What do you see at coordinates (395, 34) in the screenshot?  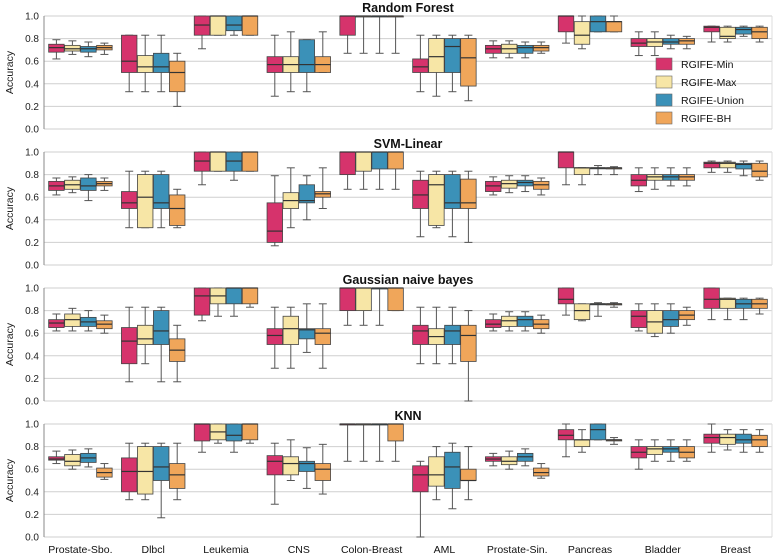 I see `box-rgife-bh-colon-breast` at bounding box center [395, 34].